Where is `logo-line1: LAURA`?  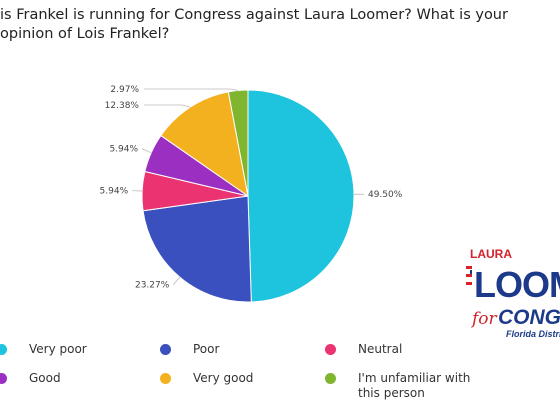 logo-line1: LAURA is located at coordinates (491, 254).